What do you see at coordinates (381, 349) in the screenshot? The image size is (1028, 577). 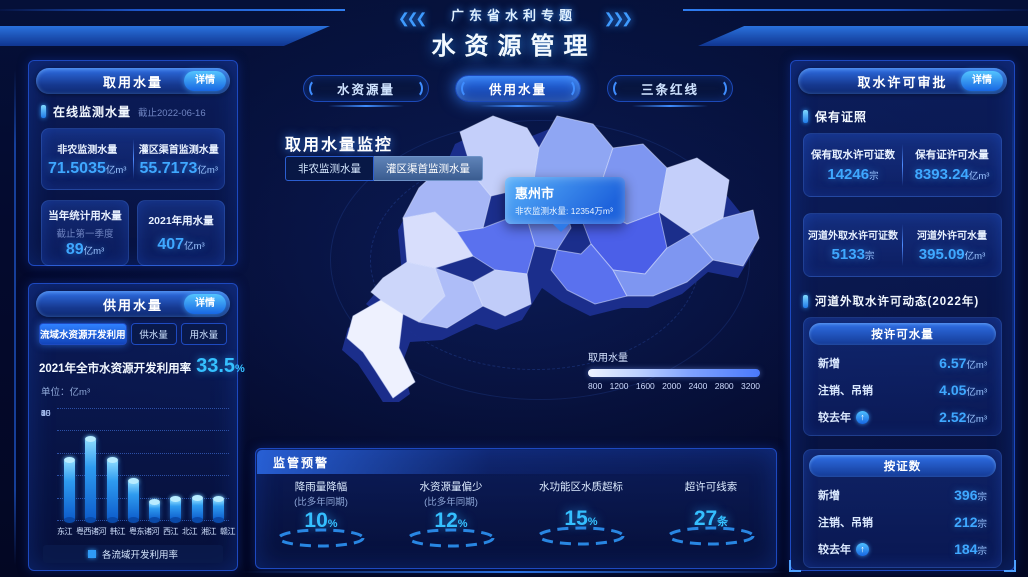 I see `map-region-zhanjiang` at bounding box center [381, 349].